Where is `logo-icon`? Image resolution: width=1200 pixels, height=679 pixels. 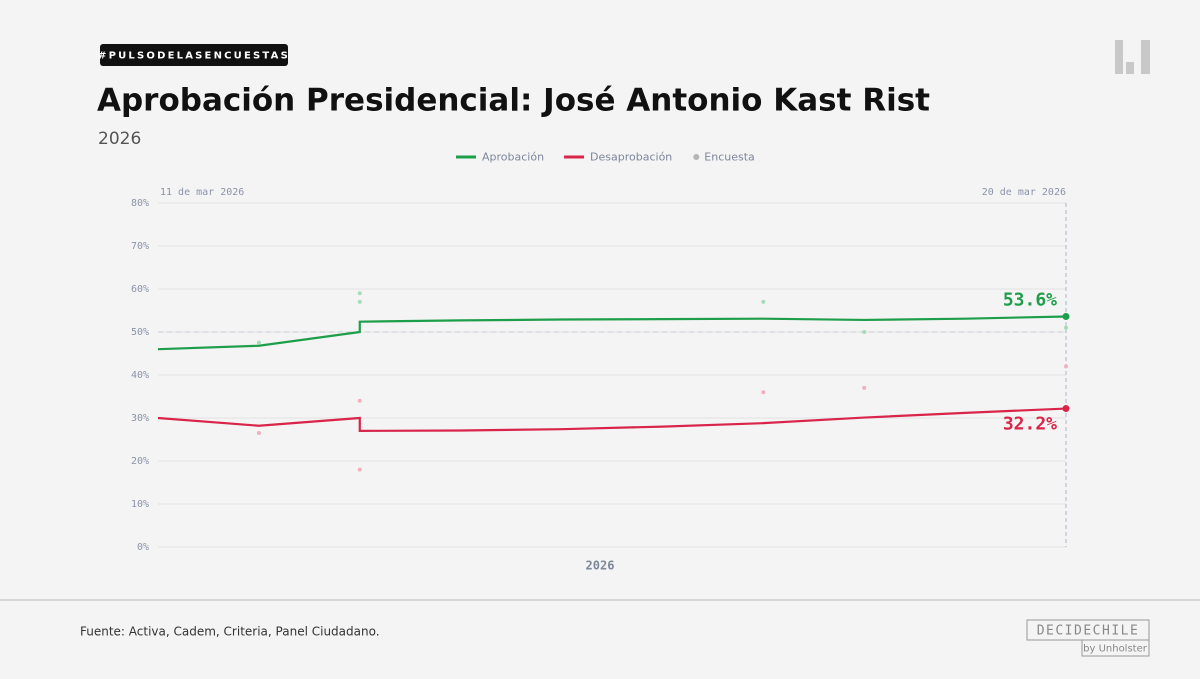
logo-icon is located at coordinates (1132, 57).